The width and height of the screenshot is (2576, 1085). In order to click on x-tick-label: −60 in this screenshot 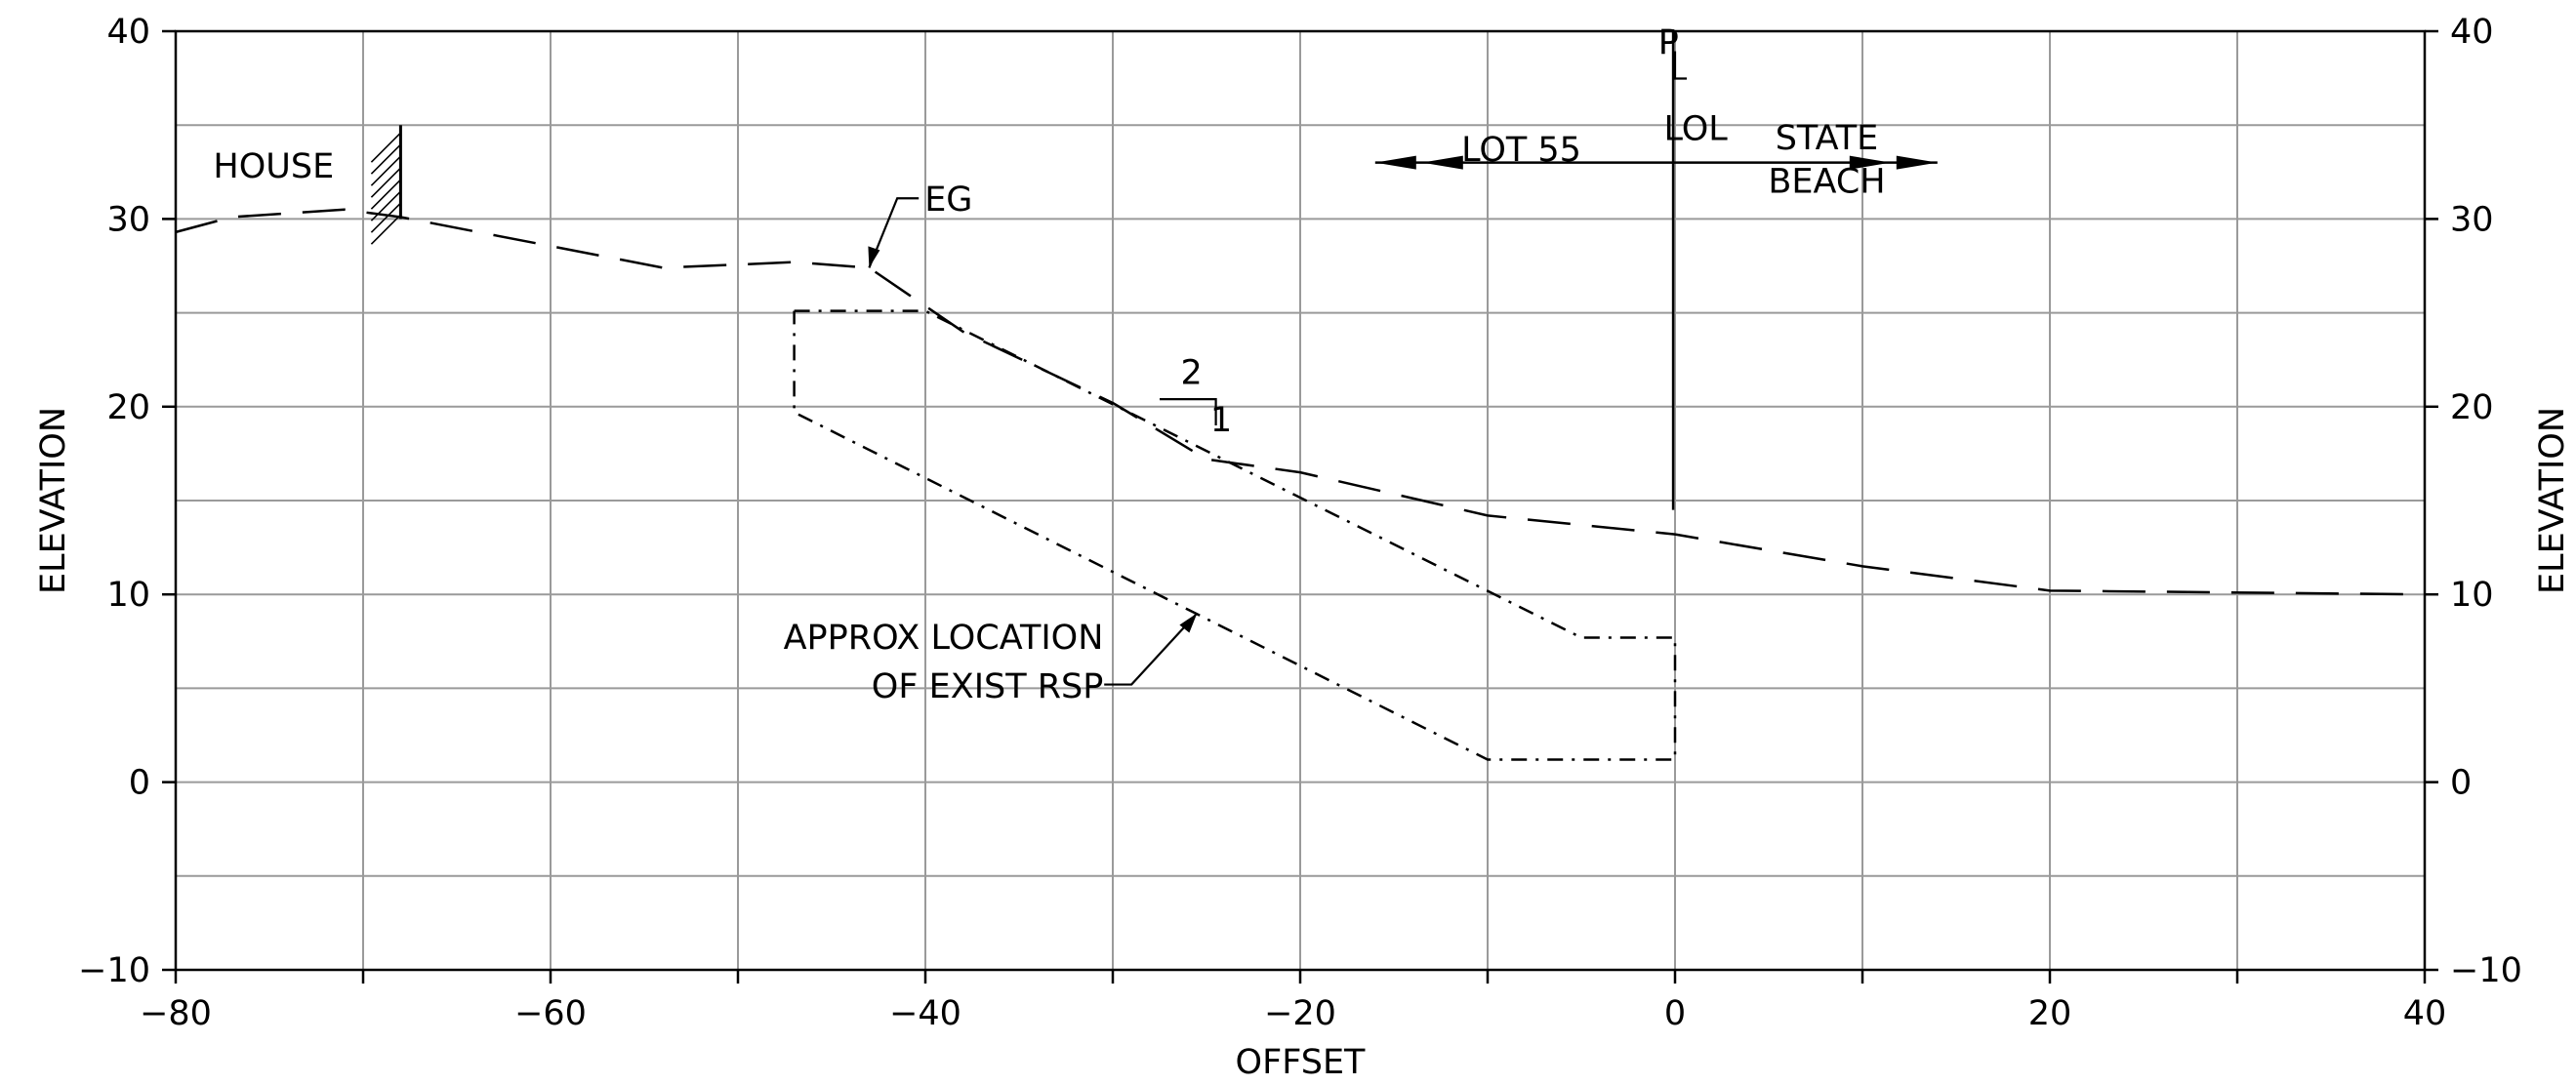, I will do `click(550, 1014)`.